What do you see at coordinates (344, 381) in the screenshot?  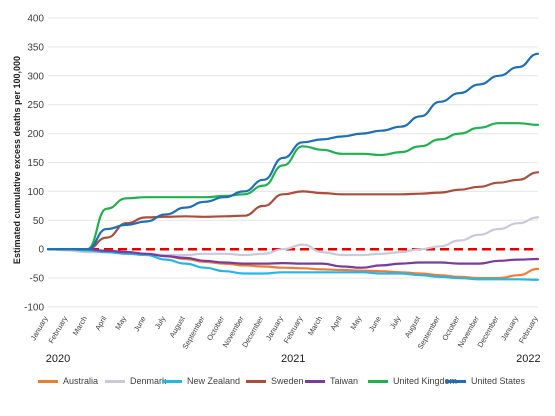 I see `legend-label: Taiwan` at bounding box center [344, 381].